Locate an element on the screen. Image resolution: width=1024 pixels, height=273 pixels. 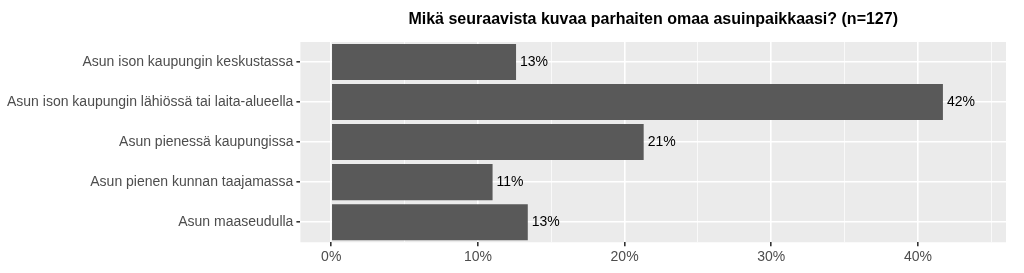
y-tick-label: Asun ison kaupungin keskustassa is located at coordinates (188, 60).